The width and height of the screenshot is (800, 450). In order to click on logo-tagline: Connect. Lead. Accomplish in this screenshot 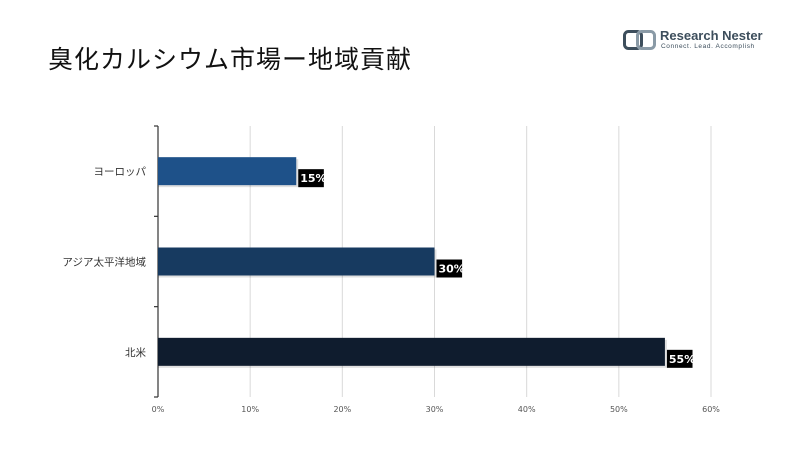, I will do `click(708, 46)`.